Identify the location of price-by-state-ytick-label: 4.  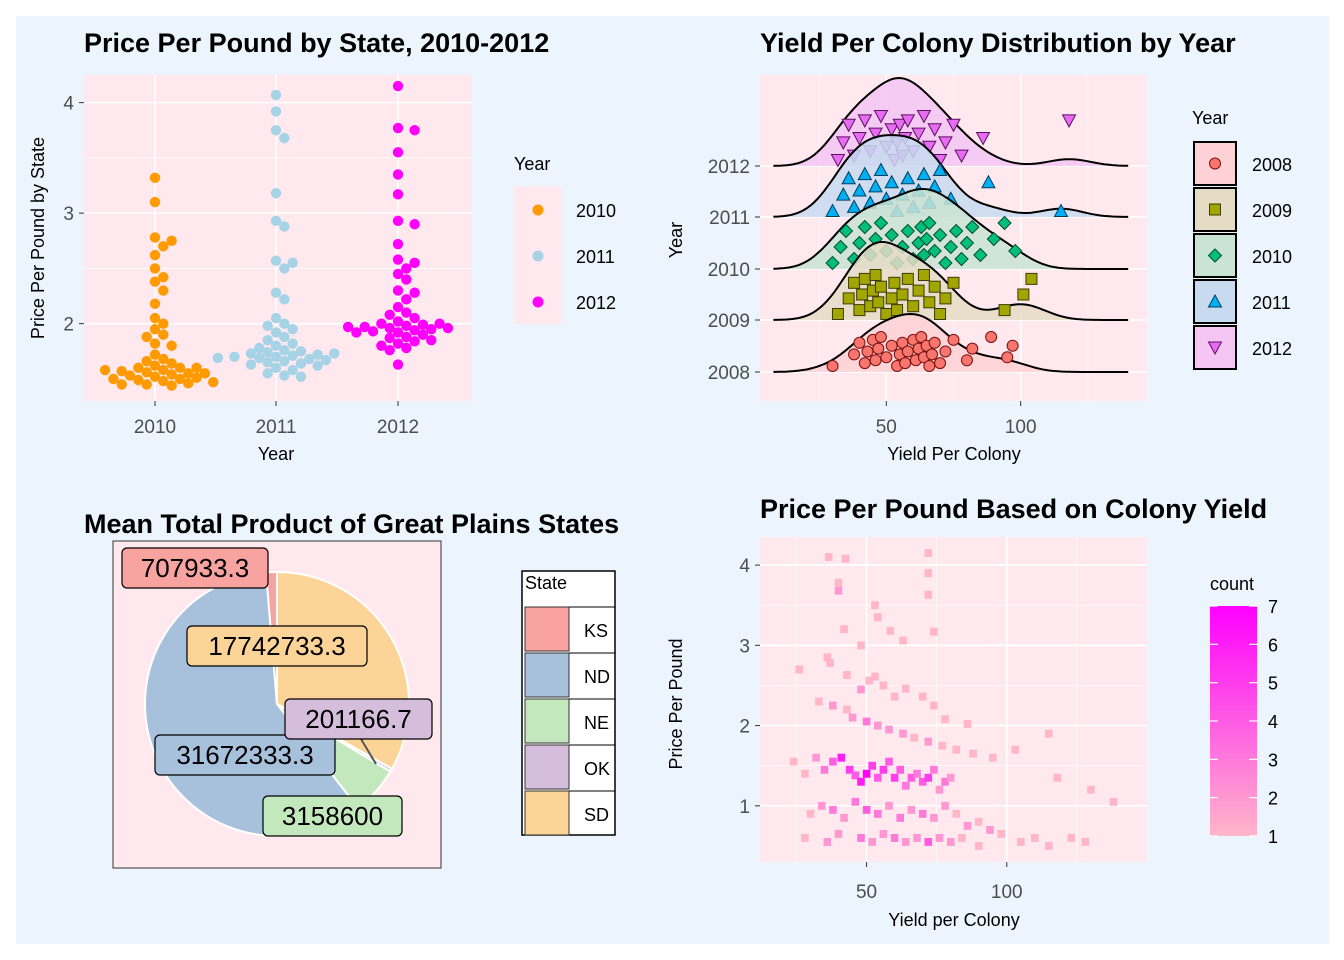
(68, 104).